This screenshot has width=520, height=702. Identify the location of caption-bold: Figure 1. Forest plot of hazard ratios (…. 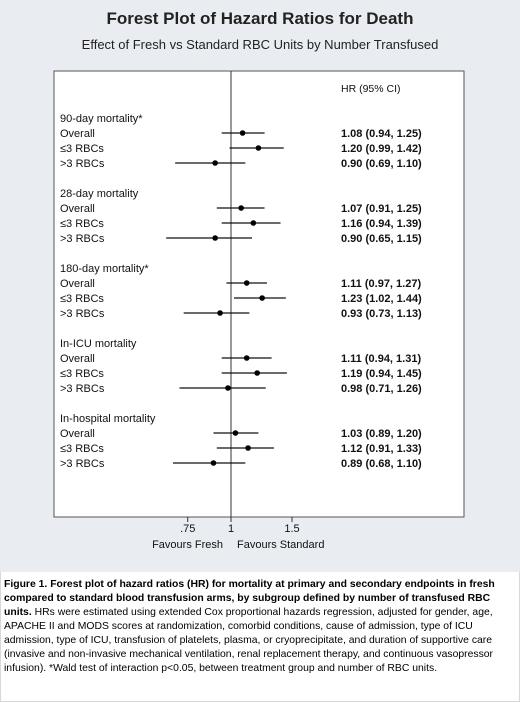
(249, 598).